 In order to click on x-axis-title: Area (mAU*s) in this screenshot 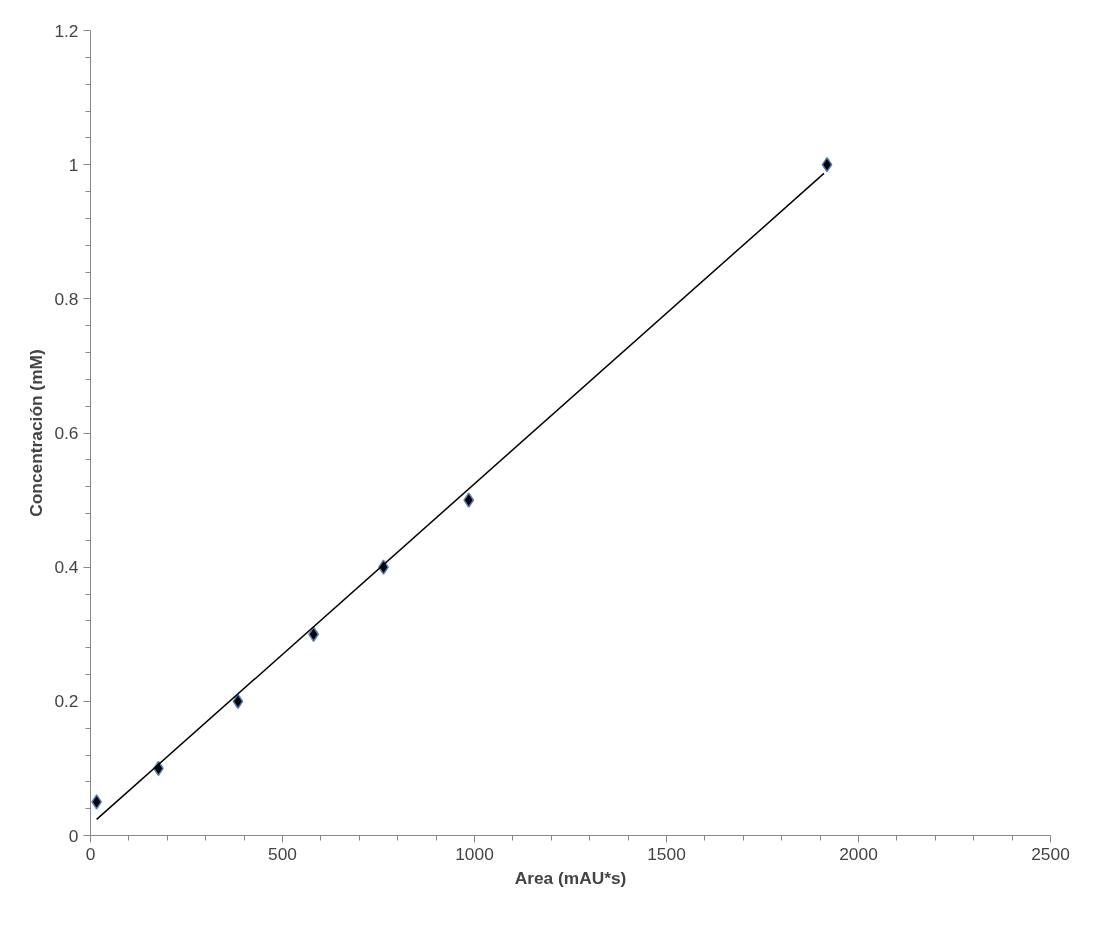, I will do `click(570, 877)`.